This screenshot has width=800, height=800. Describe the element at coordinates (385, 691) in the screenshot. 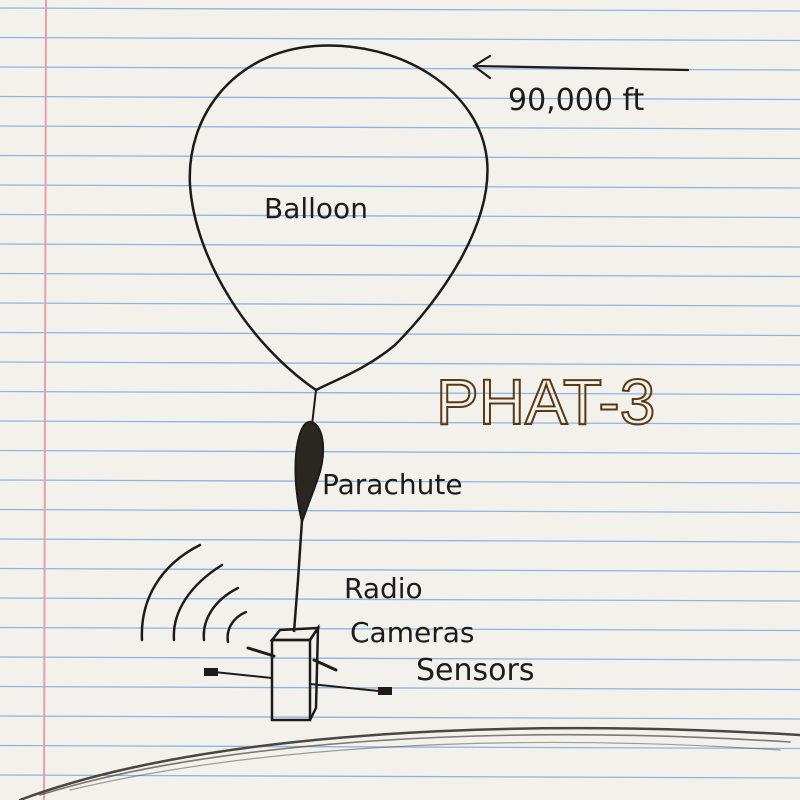

I see `sensor-right-icon` at that location.